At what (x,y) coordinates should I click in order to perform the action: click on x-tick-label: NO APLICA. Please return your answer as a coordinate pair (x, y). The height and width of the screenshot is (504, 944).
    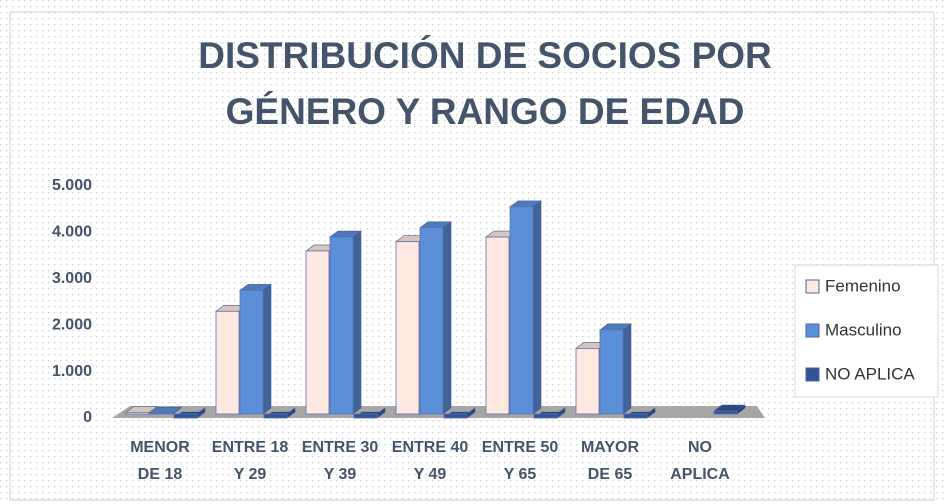
    Looking at the image, I should click on (700, 461).